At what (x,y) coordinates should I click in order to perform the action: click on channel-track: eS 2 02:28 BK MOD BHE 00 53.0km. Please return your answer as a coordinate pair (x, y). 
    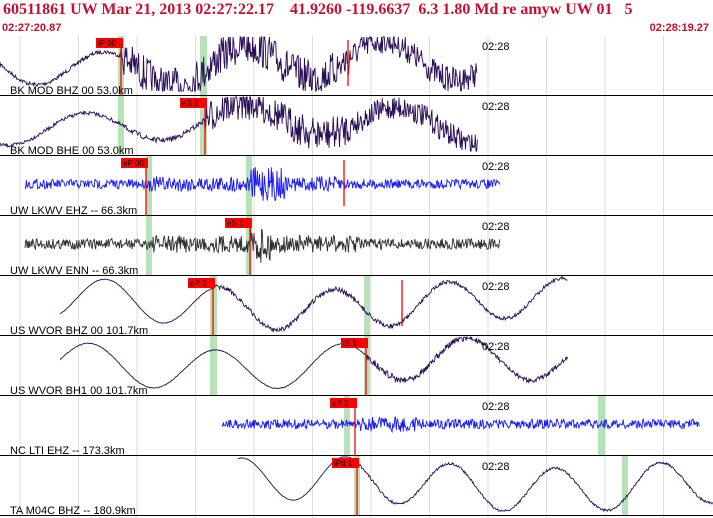
    Looking at the image, I should click on (356, 127).